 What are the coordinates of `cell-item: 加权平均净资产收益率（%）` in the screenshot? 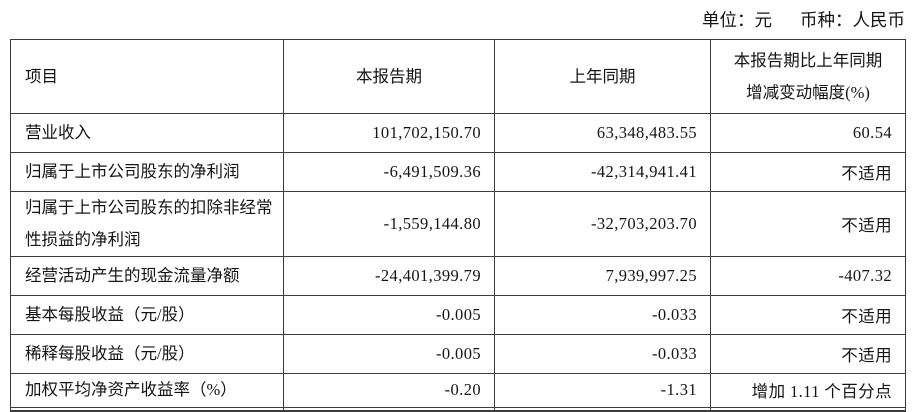 It's located at (147, 390).